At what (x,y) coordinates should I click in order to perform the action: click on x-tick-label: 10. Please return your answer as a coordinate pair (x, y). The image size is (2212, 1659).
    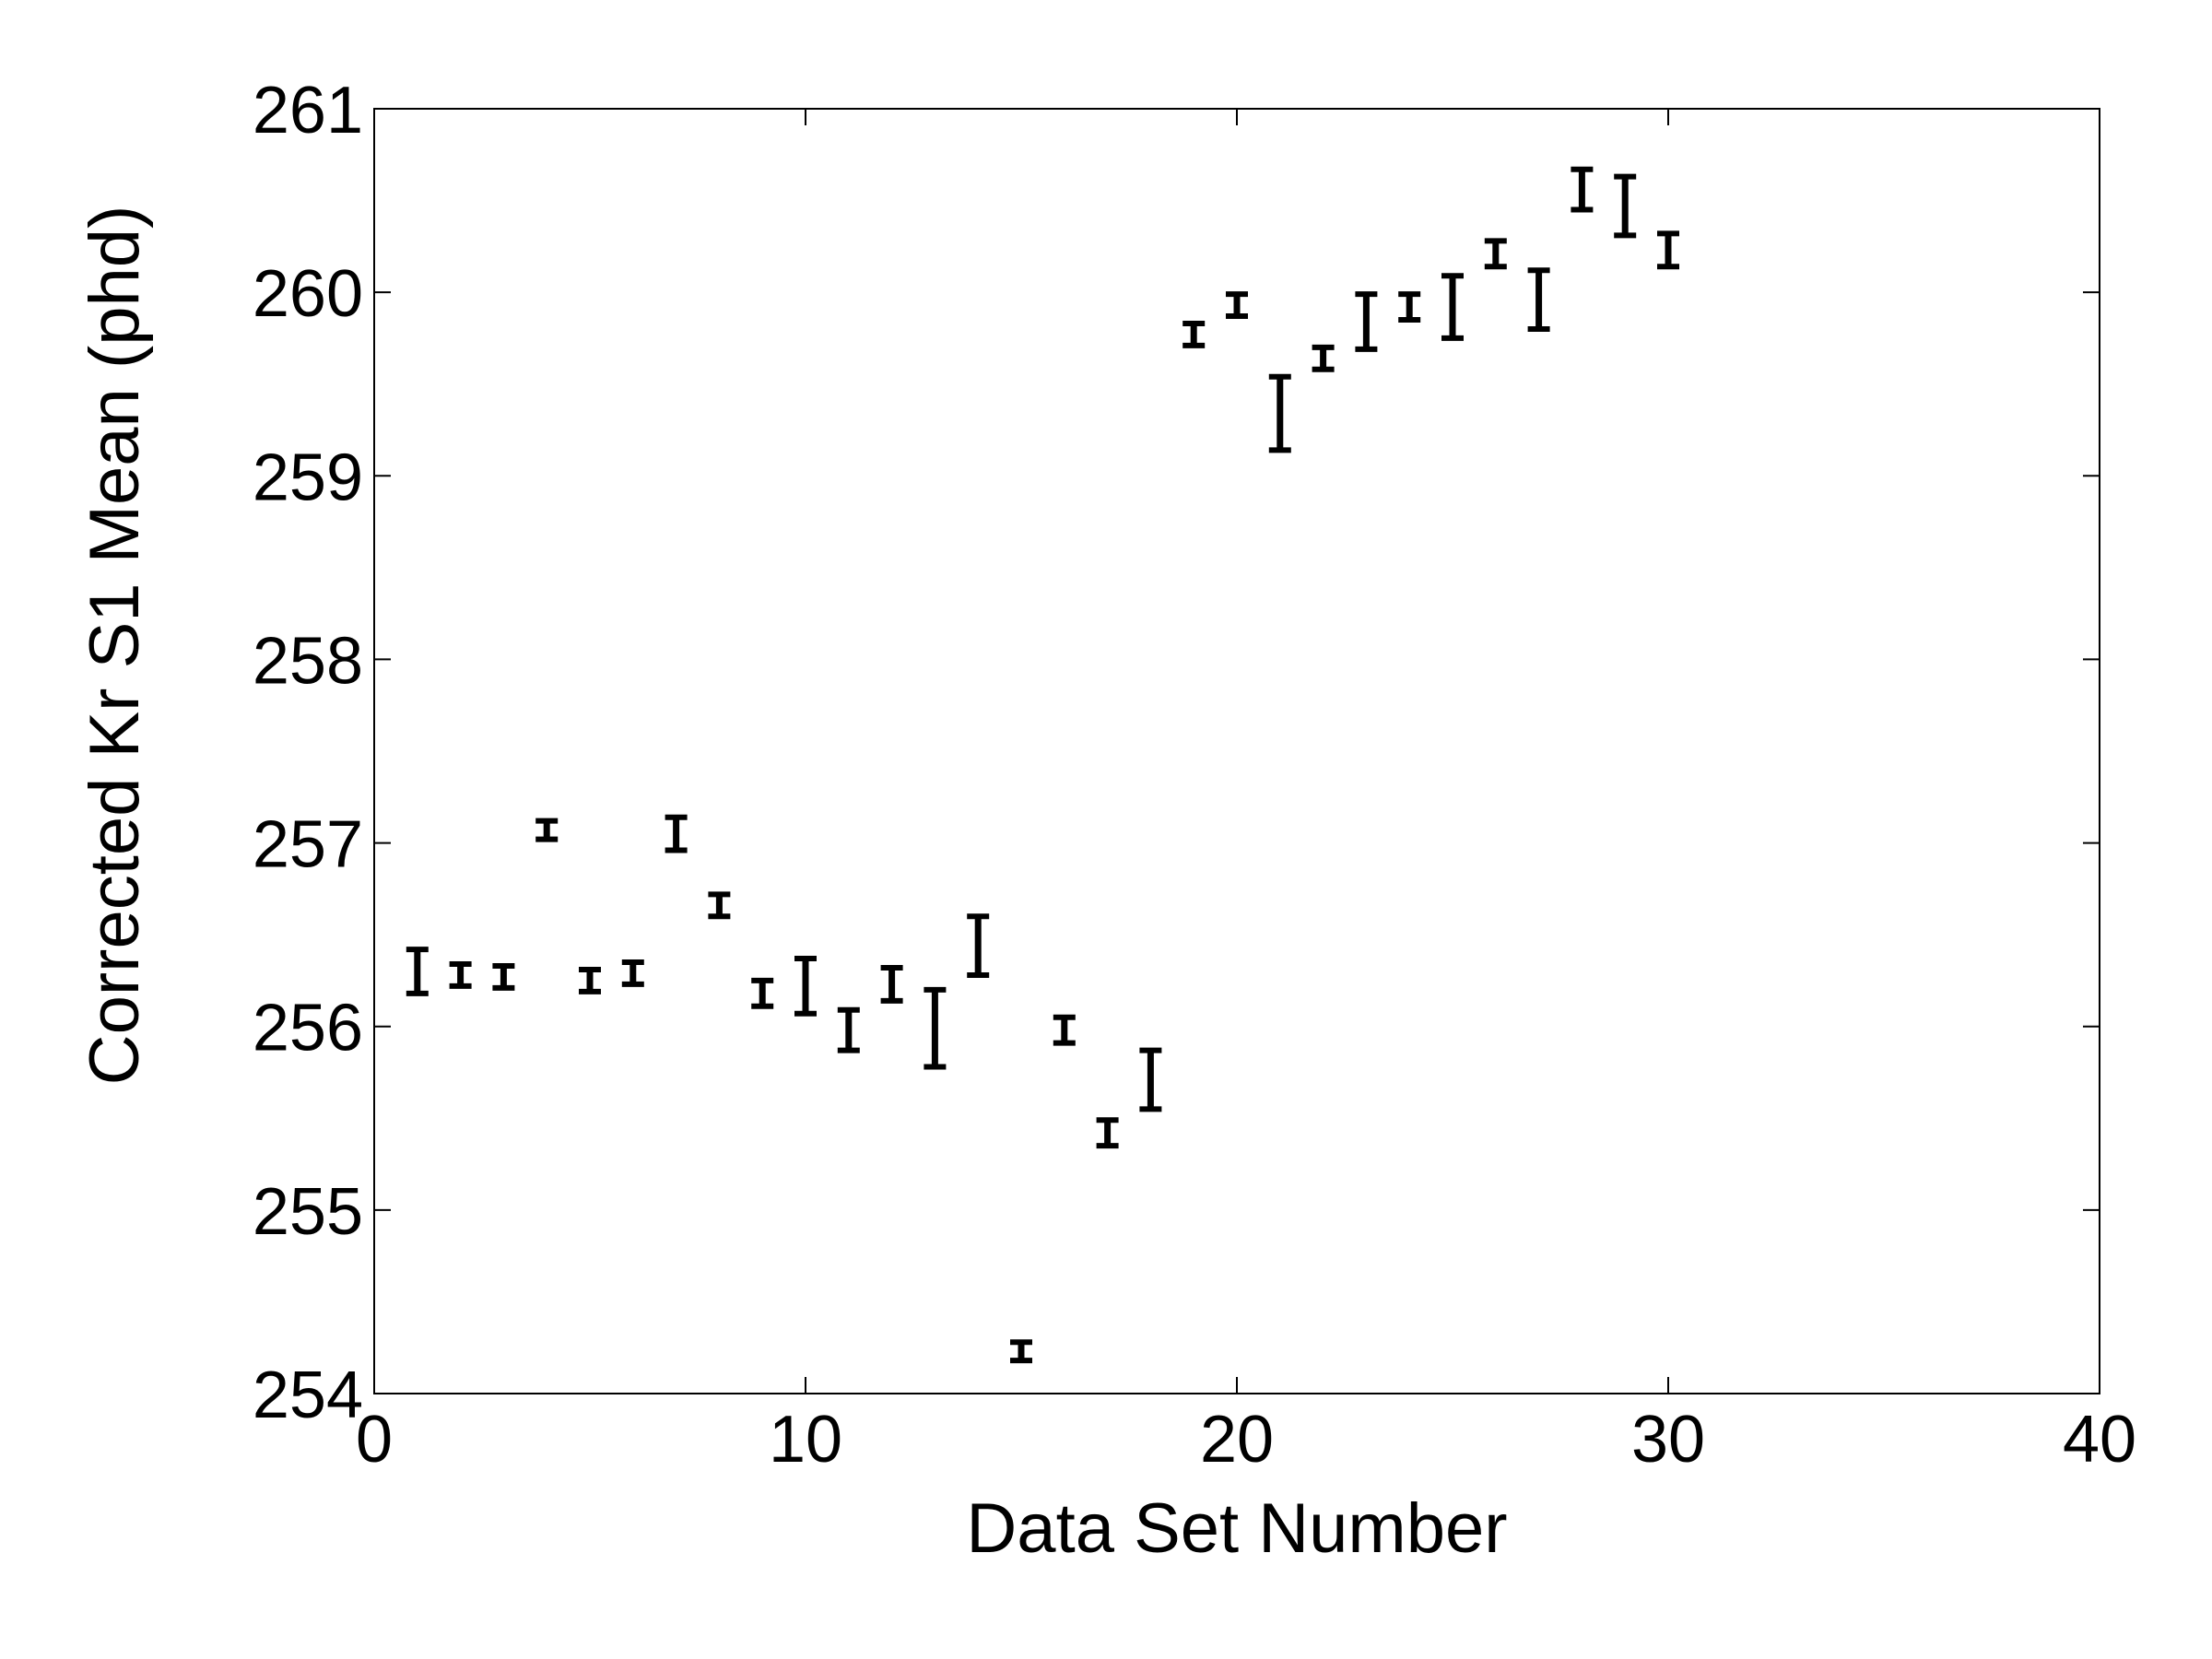
    Looking at the image, I should click on (805, 1440).